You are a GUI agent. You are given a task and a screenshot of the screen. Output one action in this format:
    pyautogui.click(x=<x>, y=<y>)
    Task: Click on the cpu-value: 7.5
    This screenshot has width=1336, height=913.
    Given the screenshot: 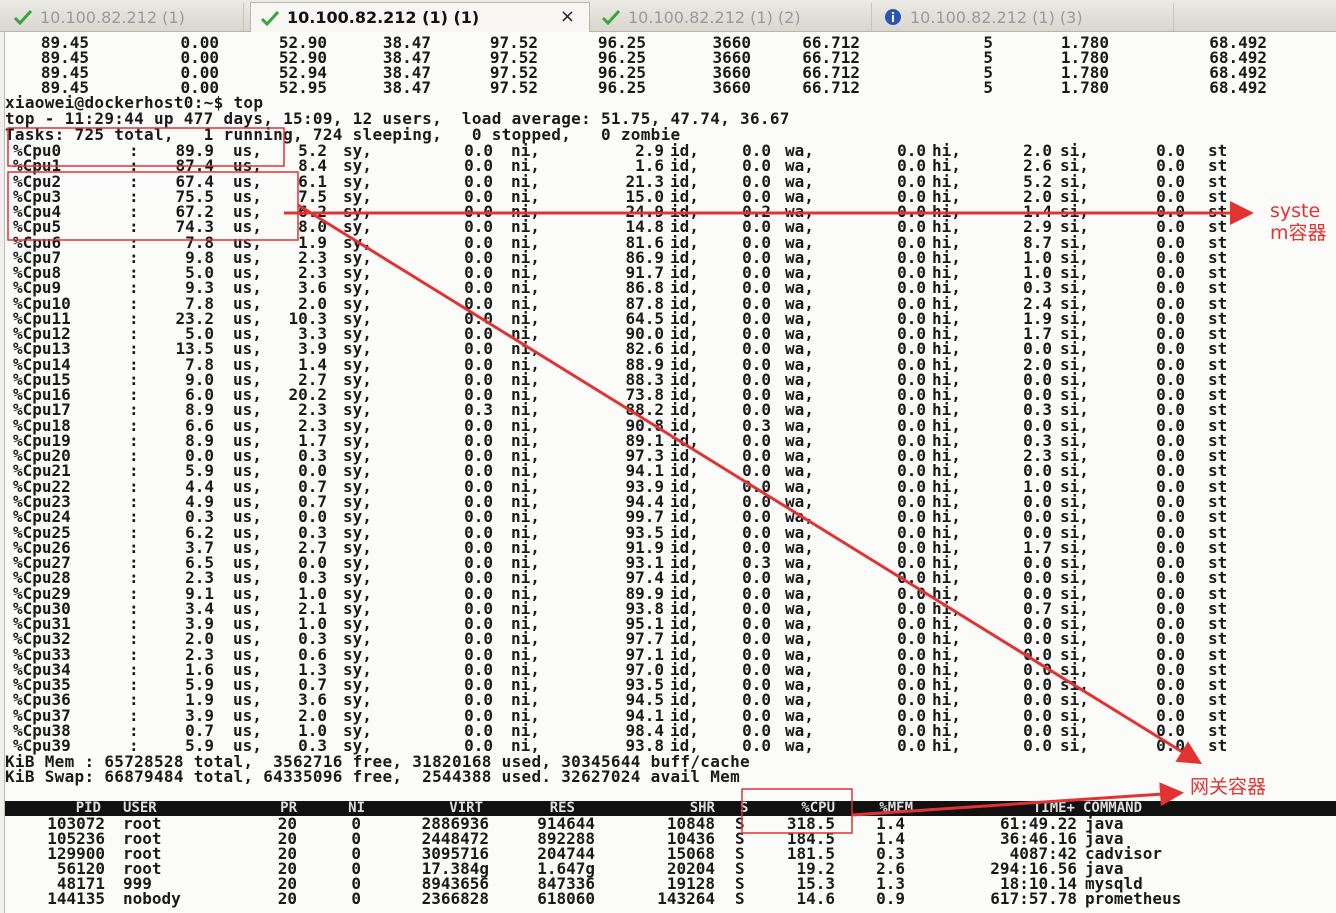 What is the action you would take?
    pyautogui.click(x=312, y=196)
    